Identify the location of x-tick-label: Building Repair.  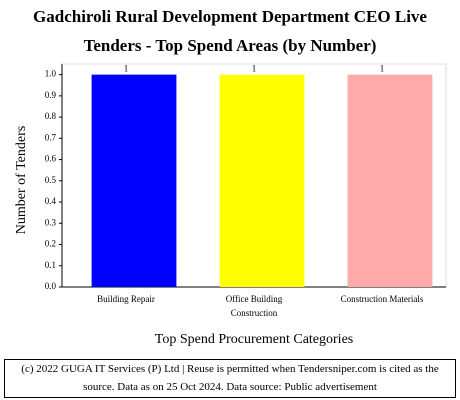
(126, 299).